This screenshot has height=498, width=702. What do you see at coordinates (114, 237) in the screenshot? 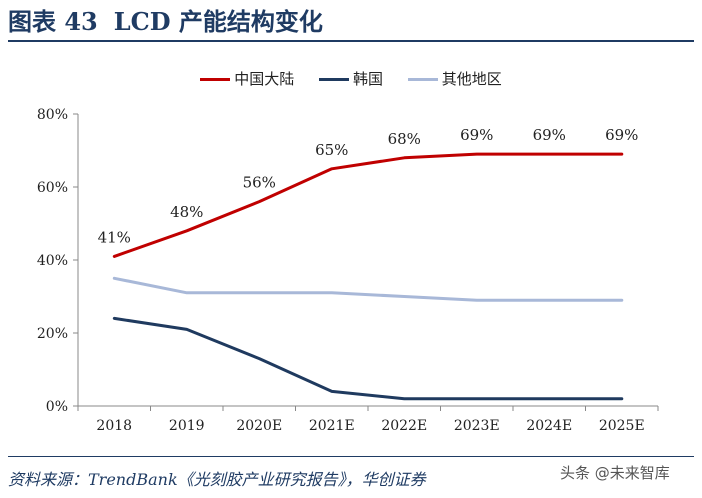
I see `data-label: 41%` at bounding box center [114, 237].